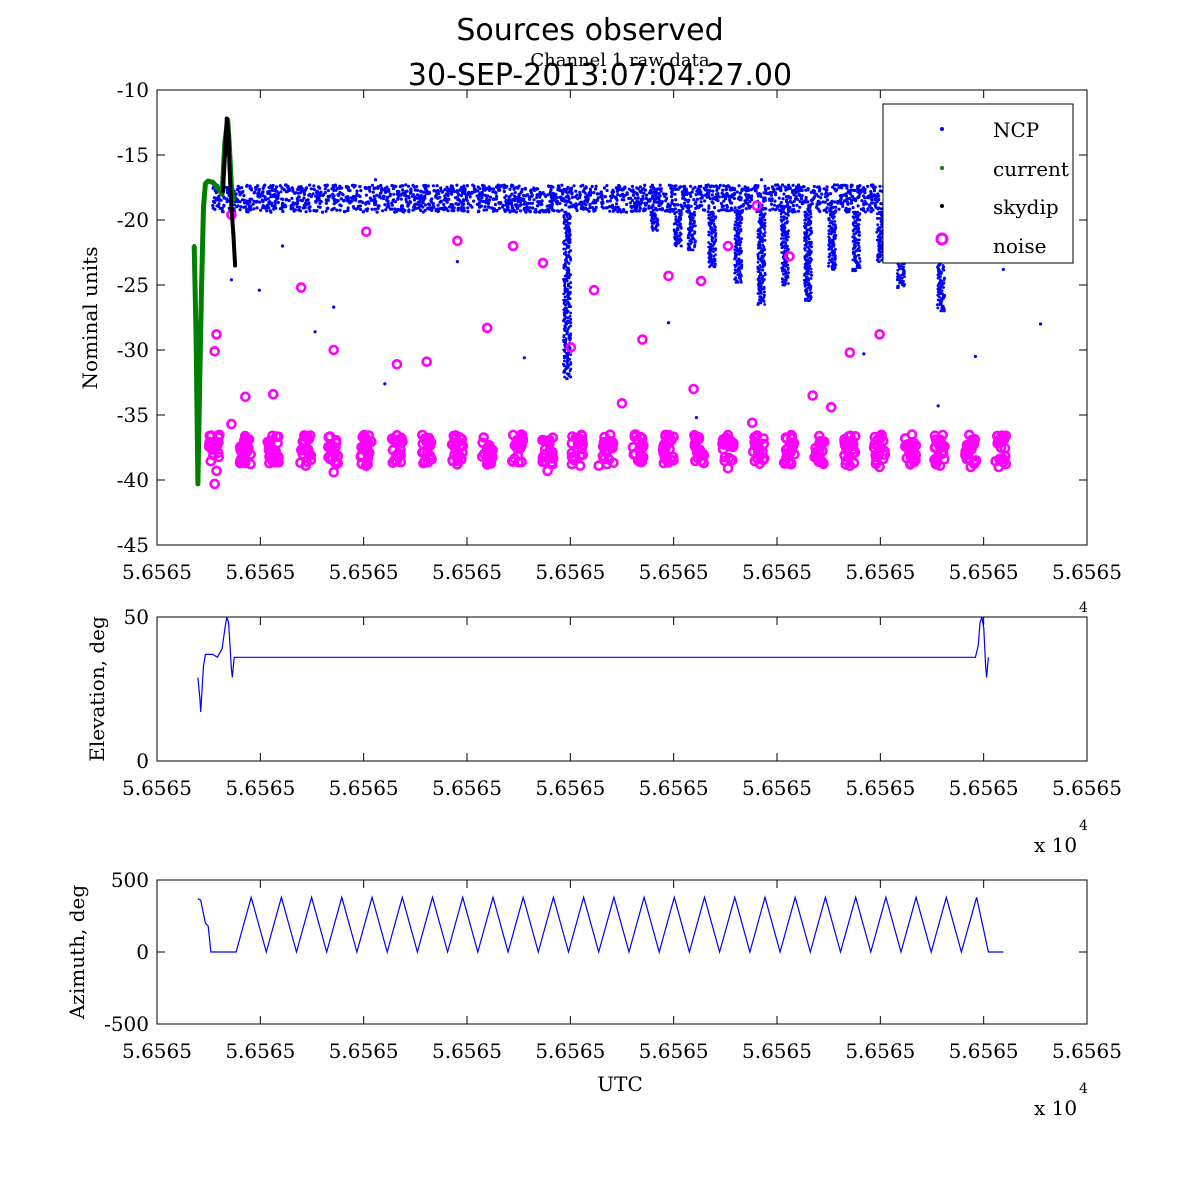 The width and height of the screenshot is (1200, 1200). What do you see at coordinates (699, 449) in the screenshot?
I see `noise-cluster` at bounding box center [699, 449].